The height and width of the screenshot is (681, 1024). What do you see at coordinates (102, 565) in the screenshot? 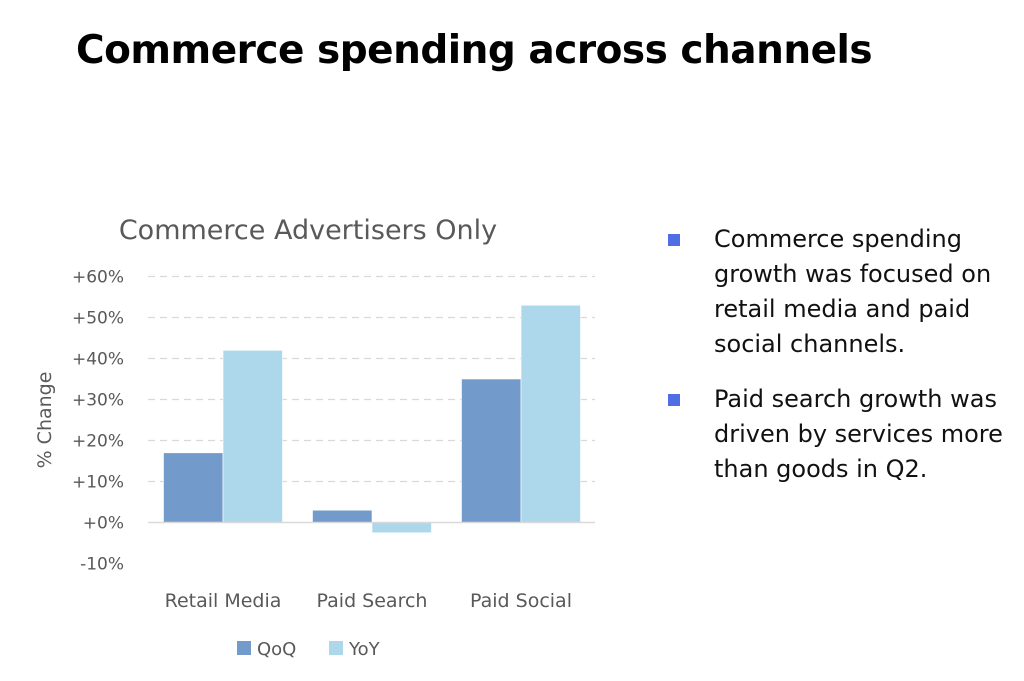
I see `y-tick-label: -10%` at bounding box center [102, 565].